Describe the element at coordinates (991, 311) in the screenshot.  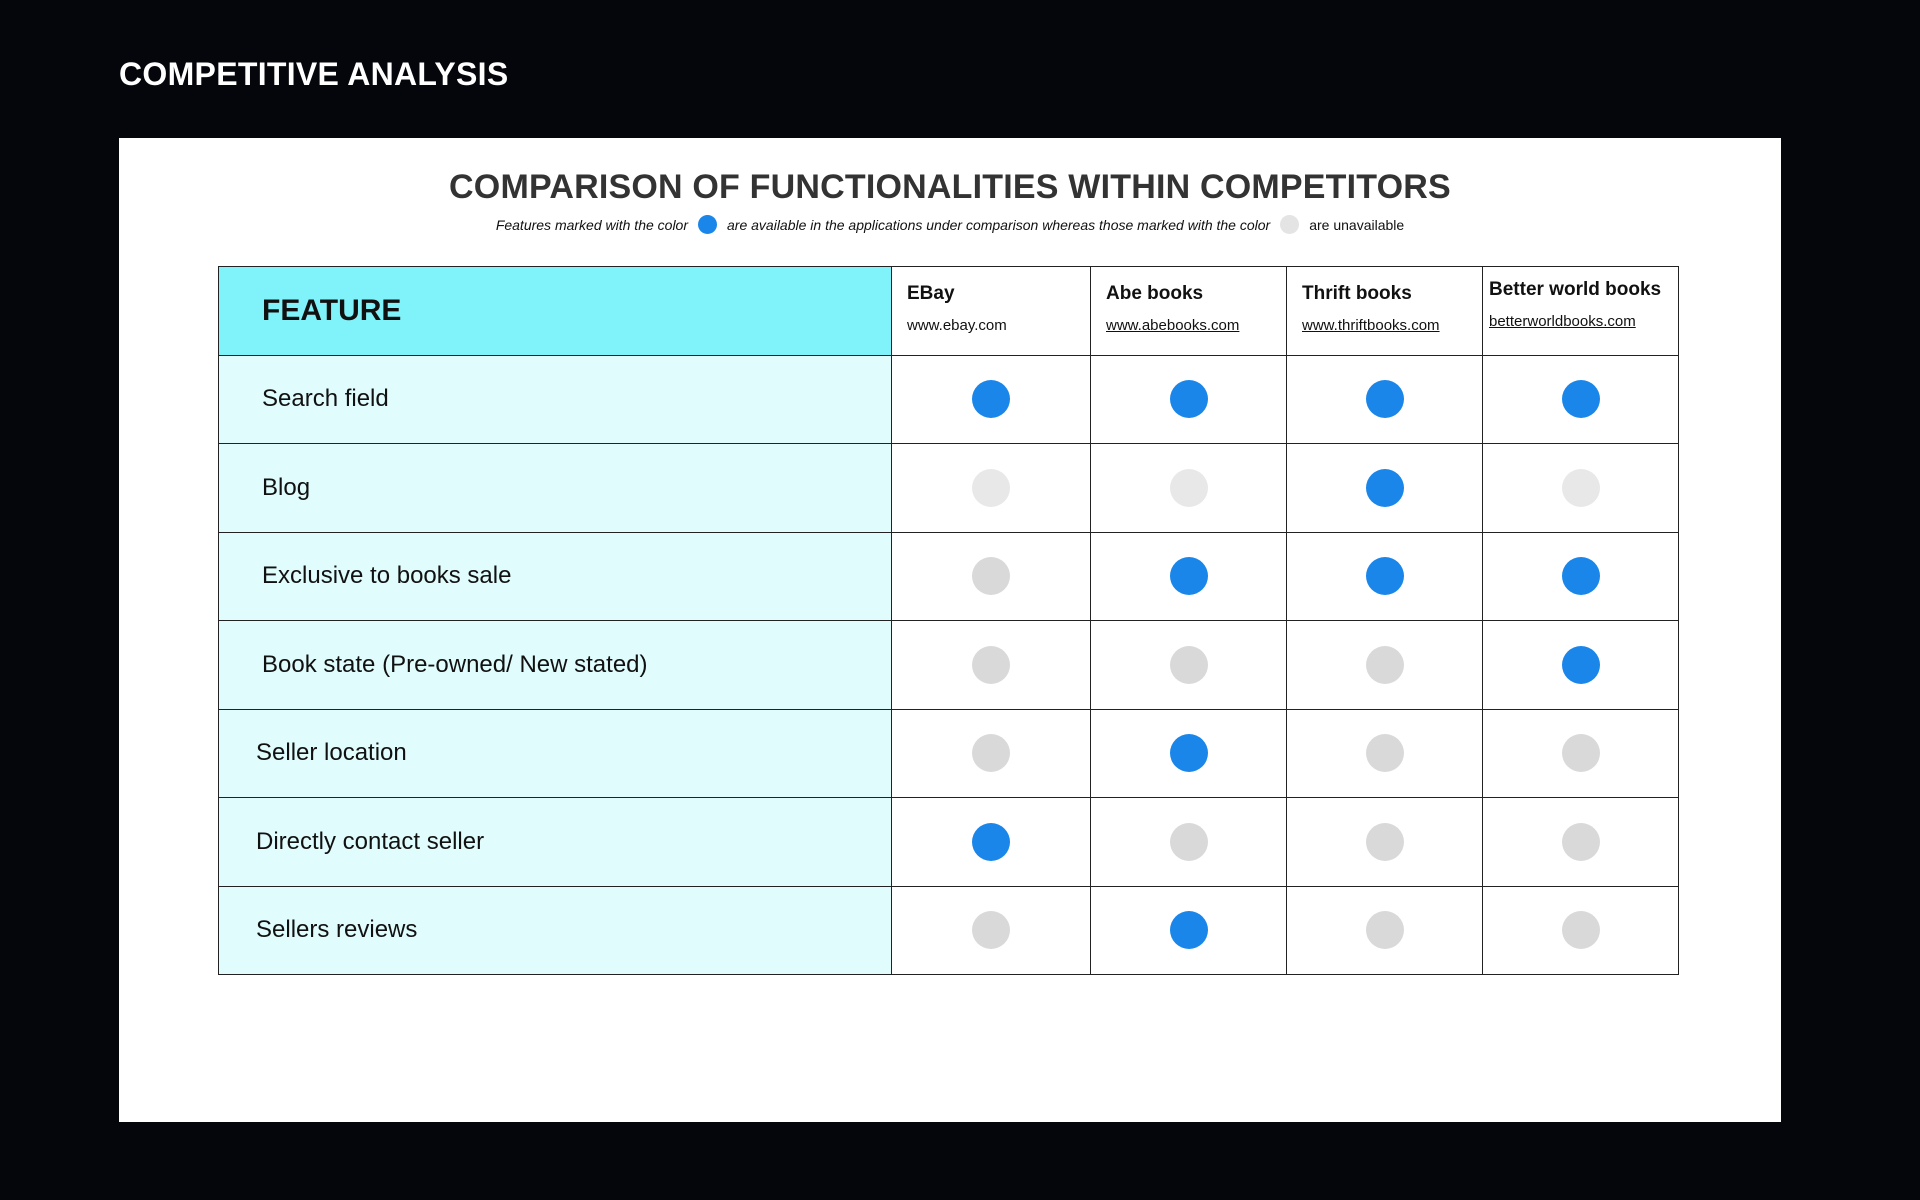
I see `competitor-header-ebay: EBay www.ebay.com` at that location.